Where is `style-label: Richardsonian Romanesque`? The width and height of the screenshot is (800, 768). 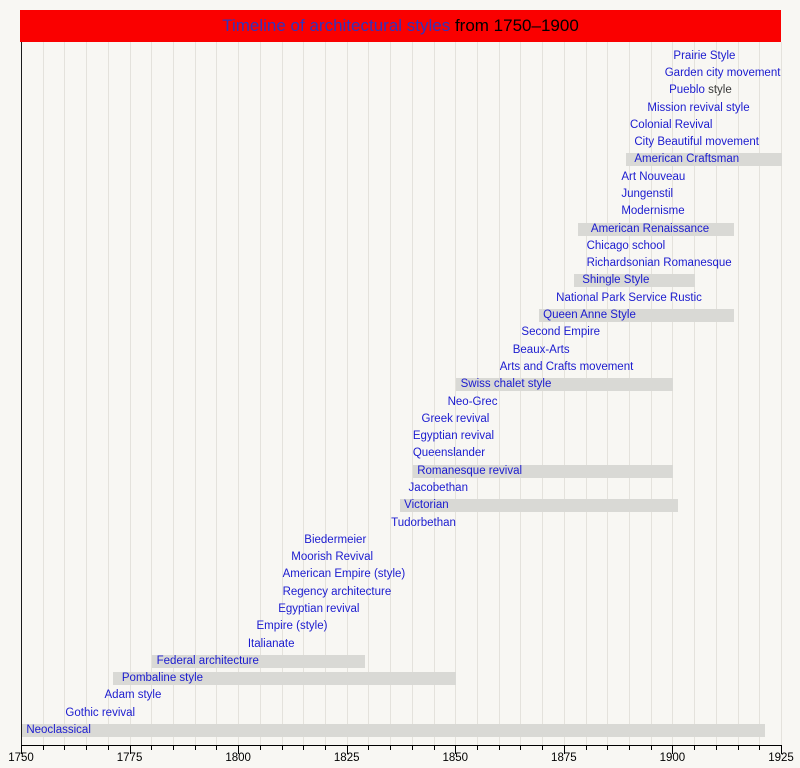
style-label: Richardsonian Romanesque is located at coordinates (659, 263).